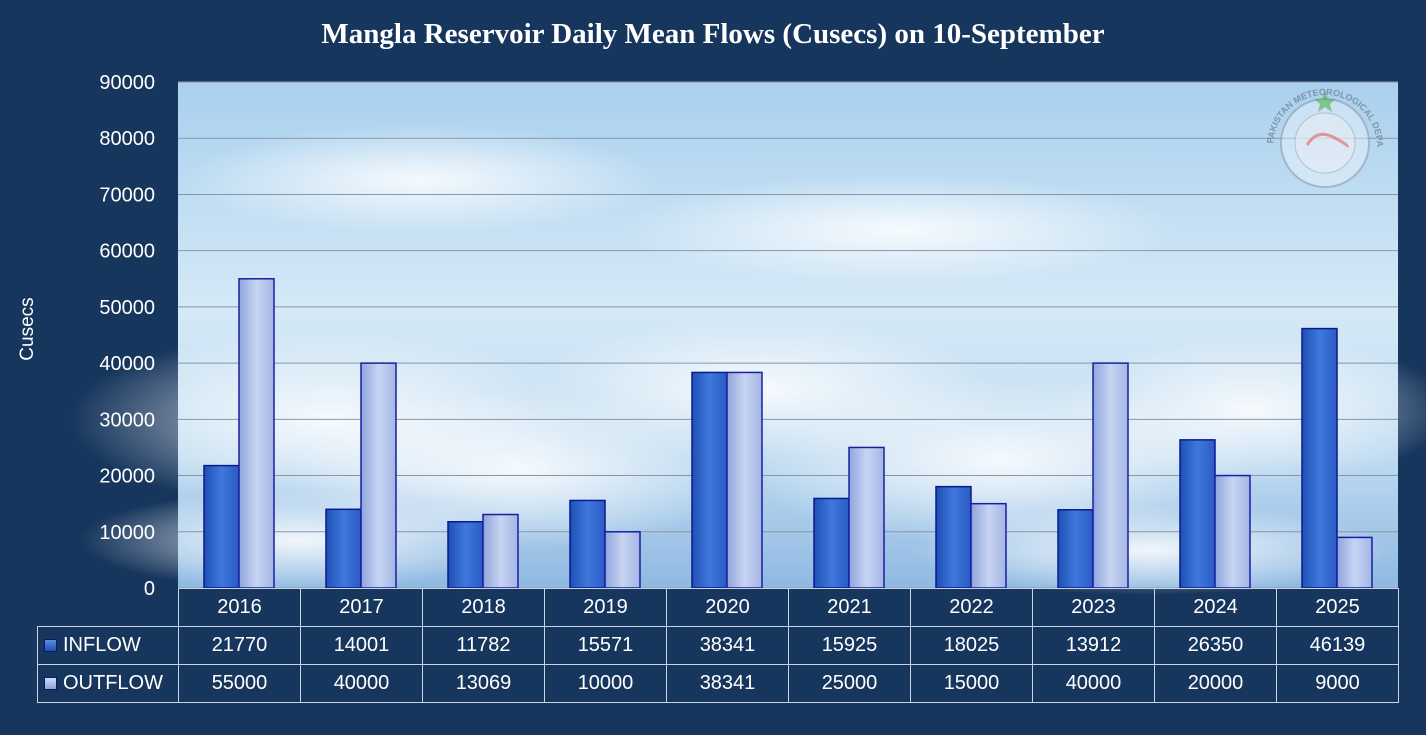 The width and height of the screenshot is (1426, 735). What do you see at coordinates (361, 645) in the screenshot?
I see `table-cell: 14001` at bounding box center [361, 645].